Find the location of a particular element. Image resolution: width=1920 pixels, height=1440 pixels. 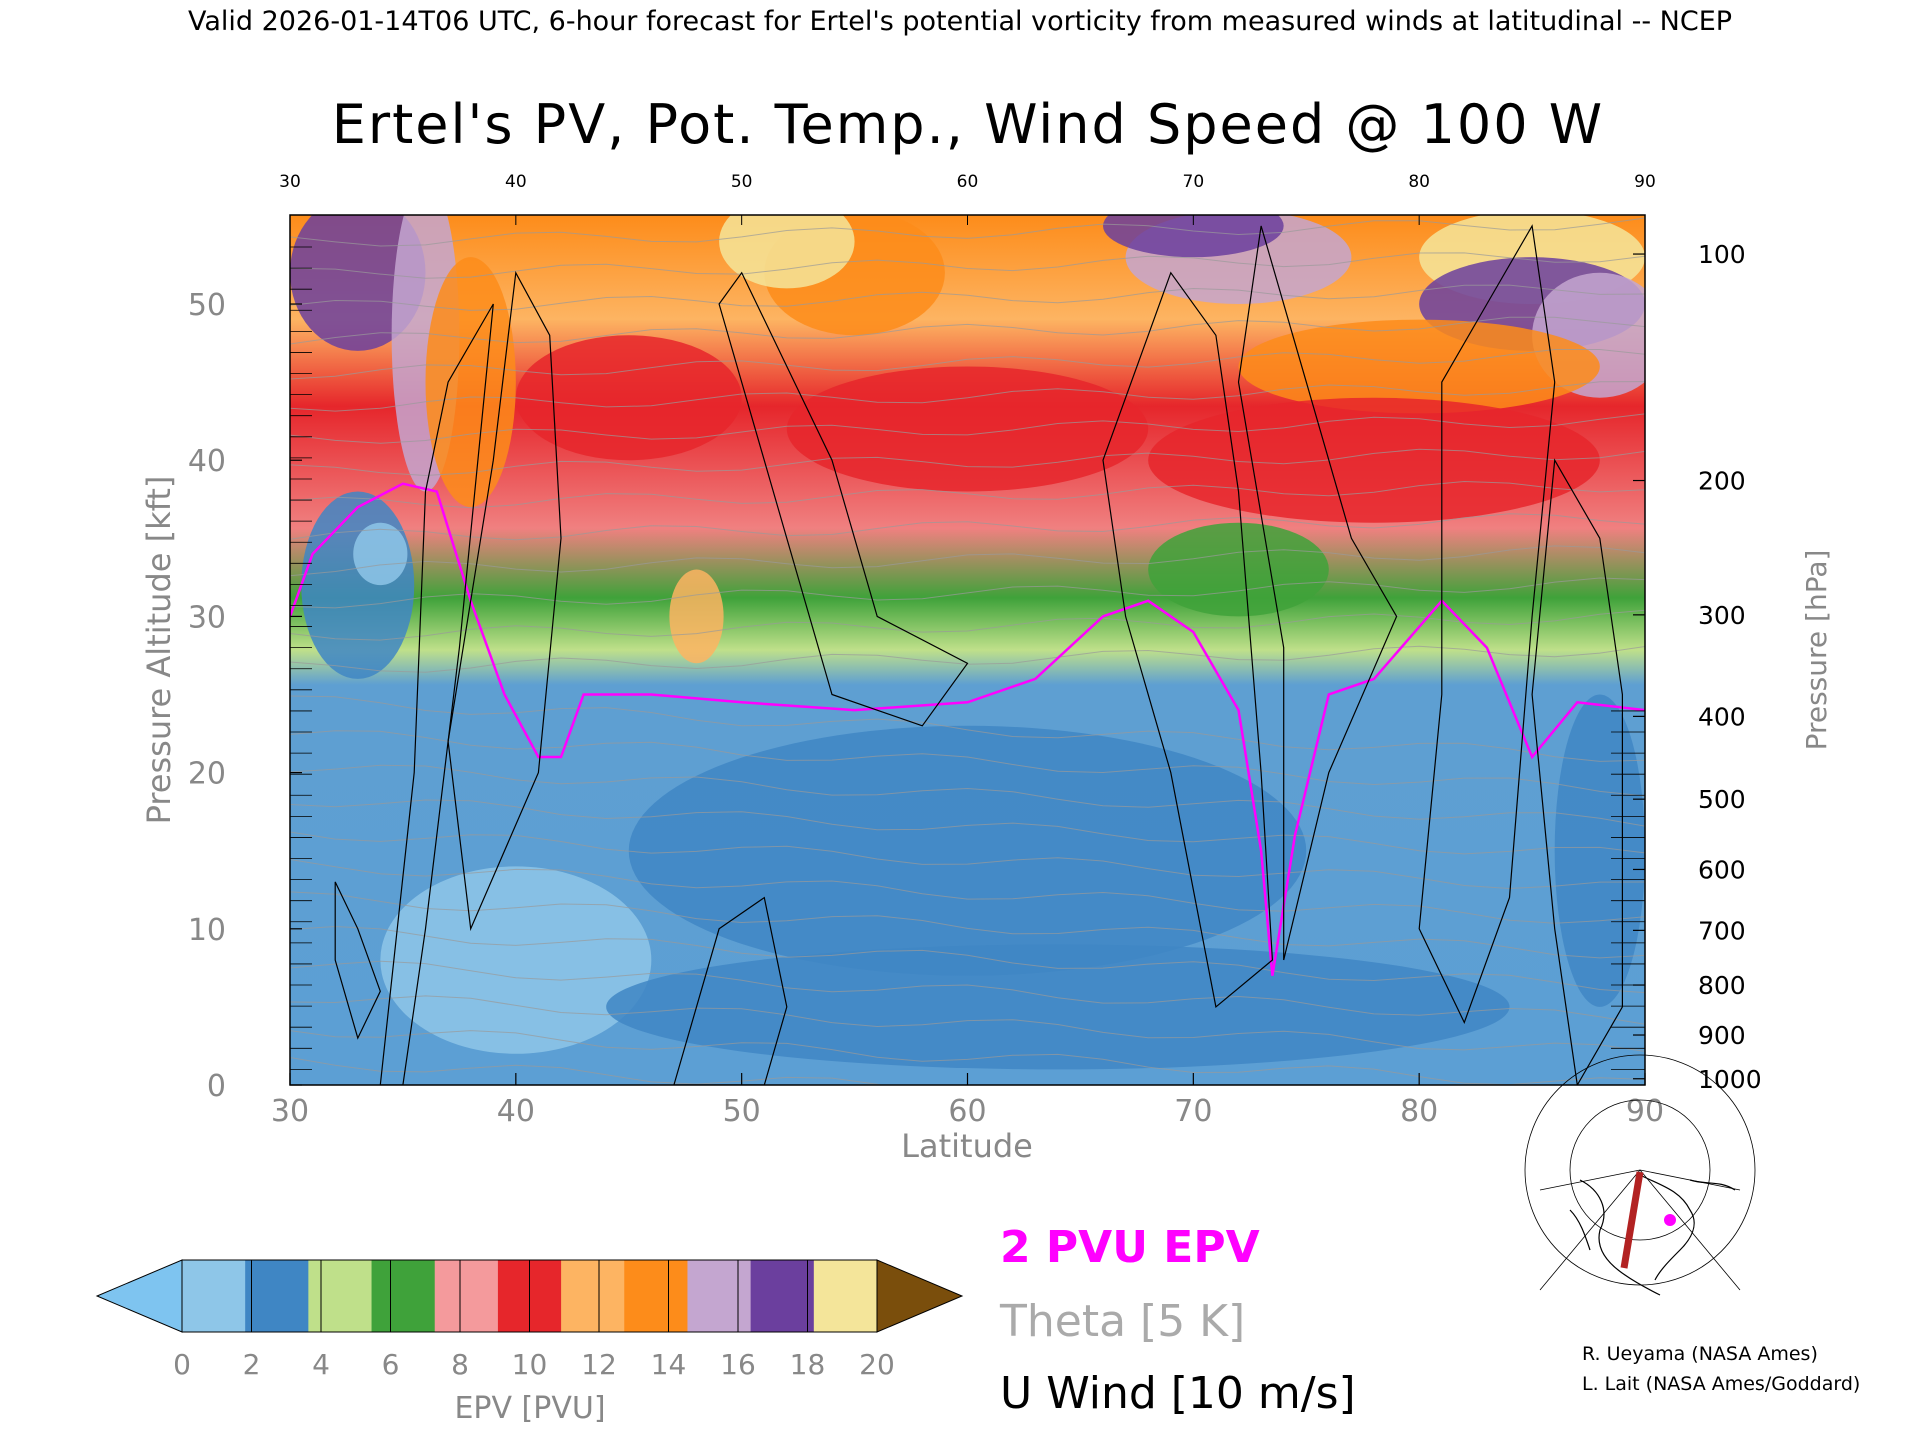

x-top-tick-label: 80 is located at coordinates (1419, 182).